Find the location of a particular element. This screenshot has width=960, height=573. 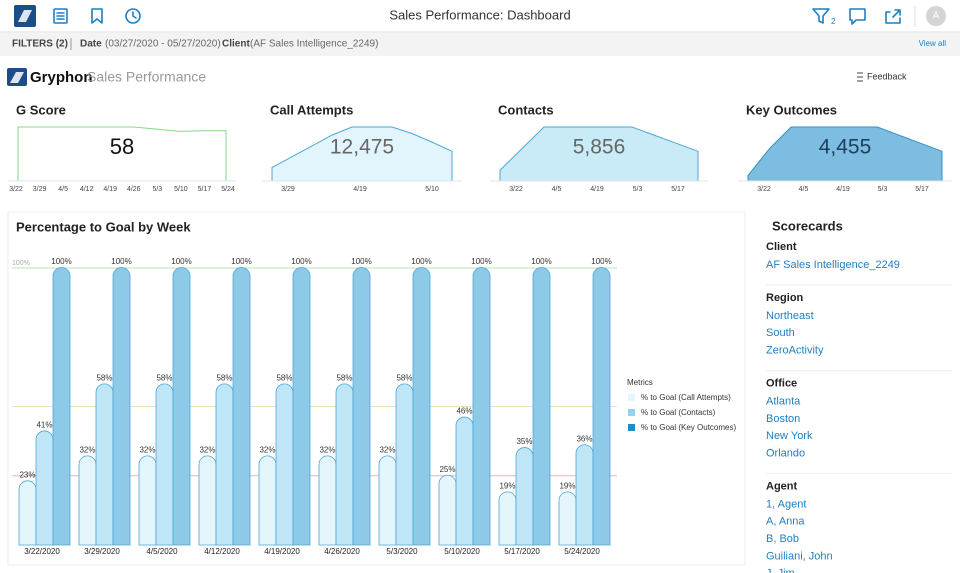

avatar-initial: A is located at coordinates (936, 16).